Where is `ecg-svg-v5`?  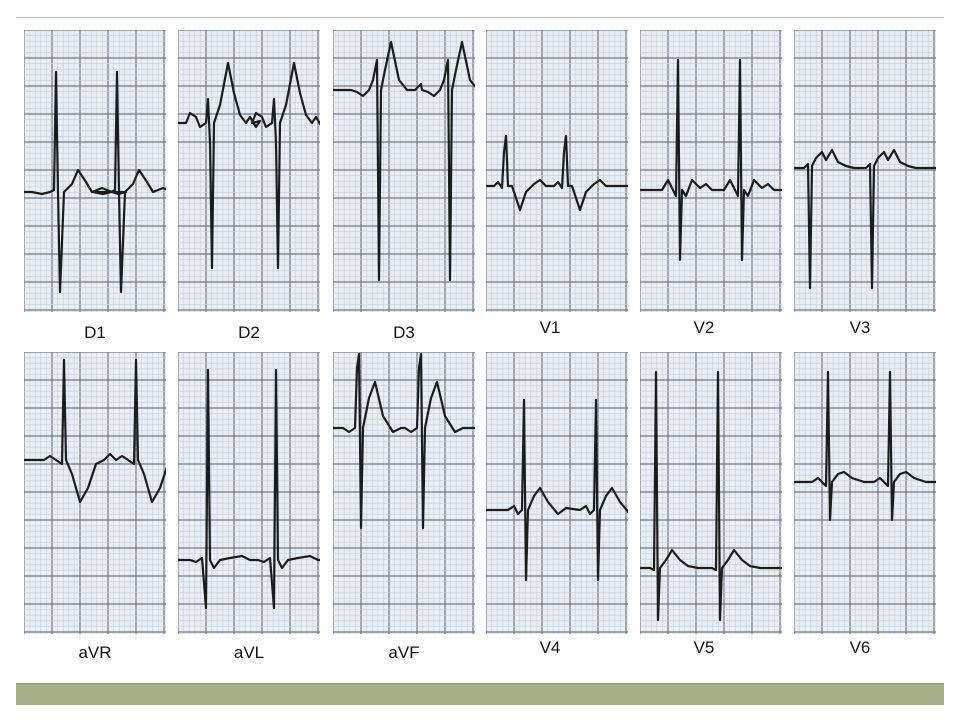
ecg-svg-v5 is located at coordinates (711, 493).